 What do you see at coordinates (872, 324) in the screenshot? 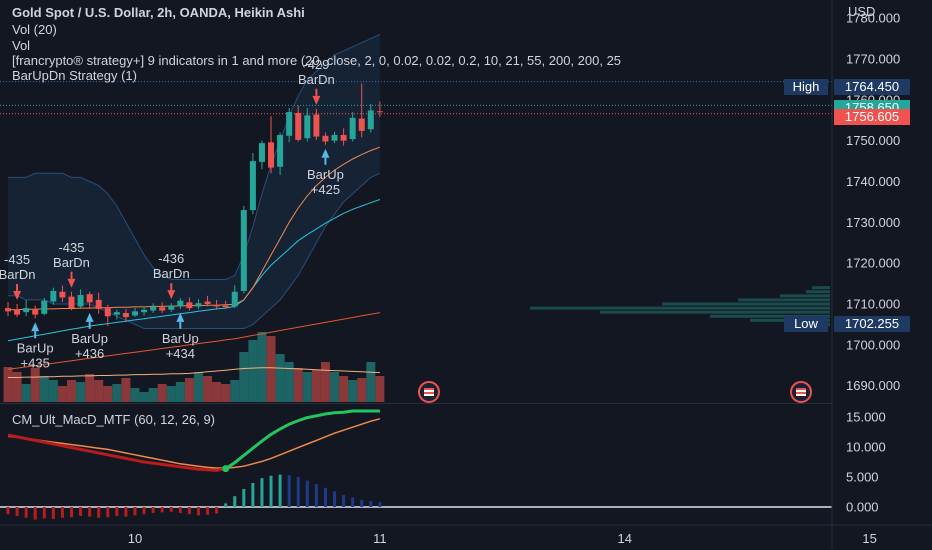
I see `low-value: 1702.255` at bounding box center [872, 324].